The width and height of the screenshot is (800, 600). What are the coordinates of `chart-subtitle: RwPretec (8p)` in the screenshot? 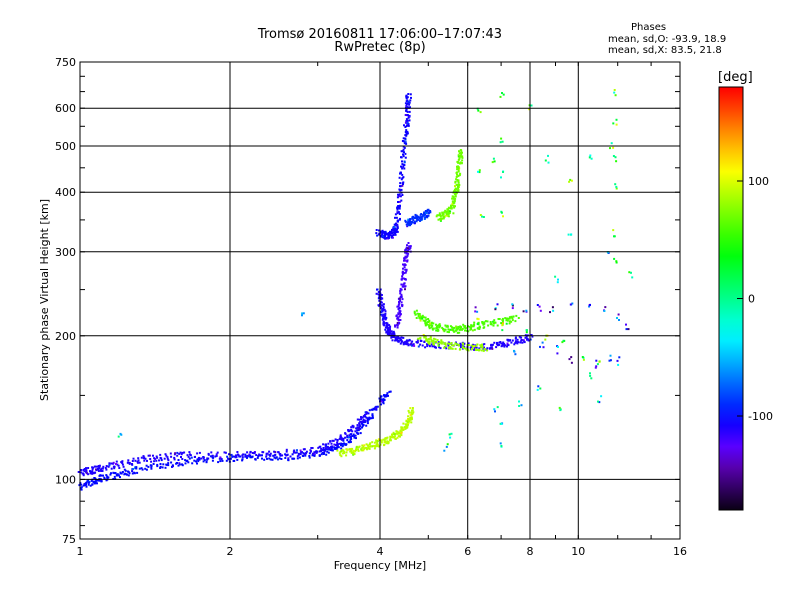 It's located at (380, 47).